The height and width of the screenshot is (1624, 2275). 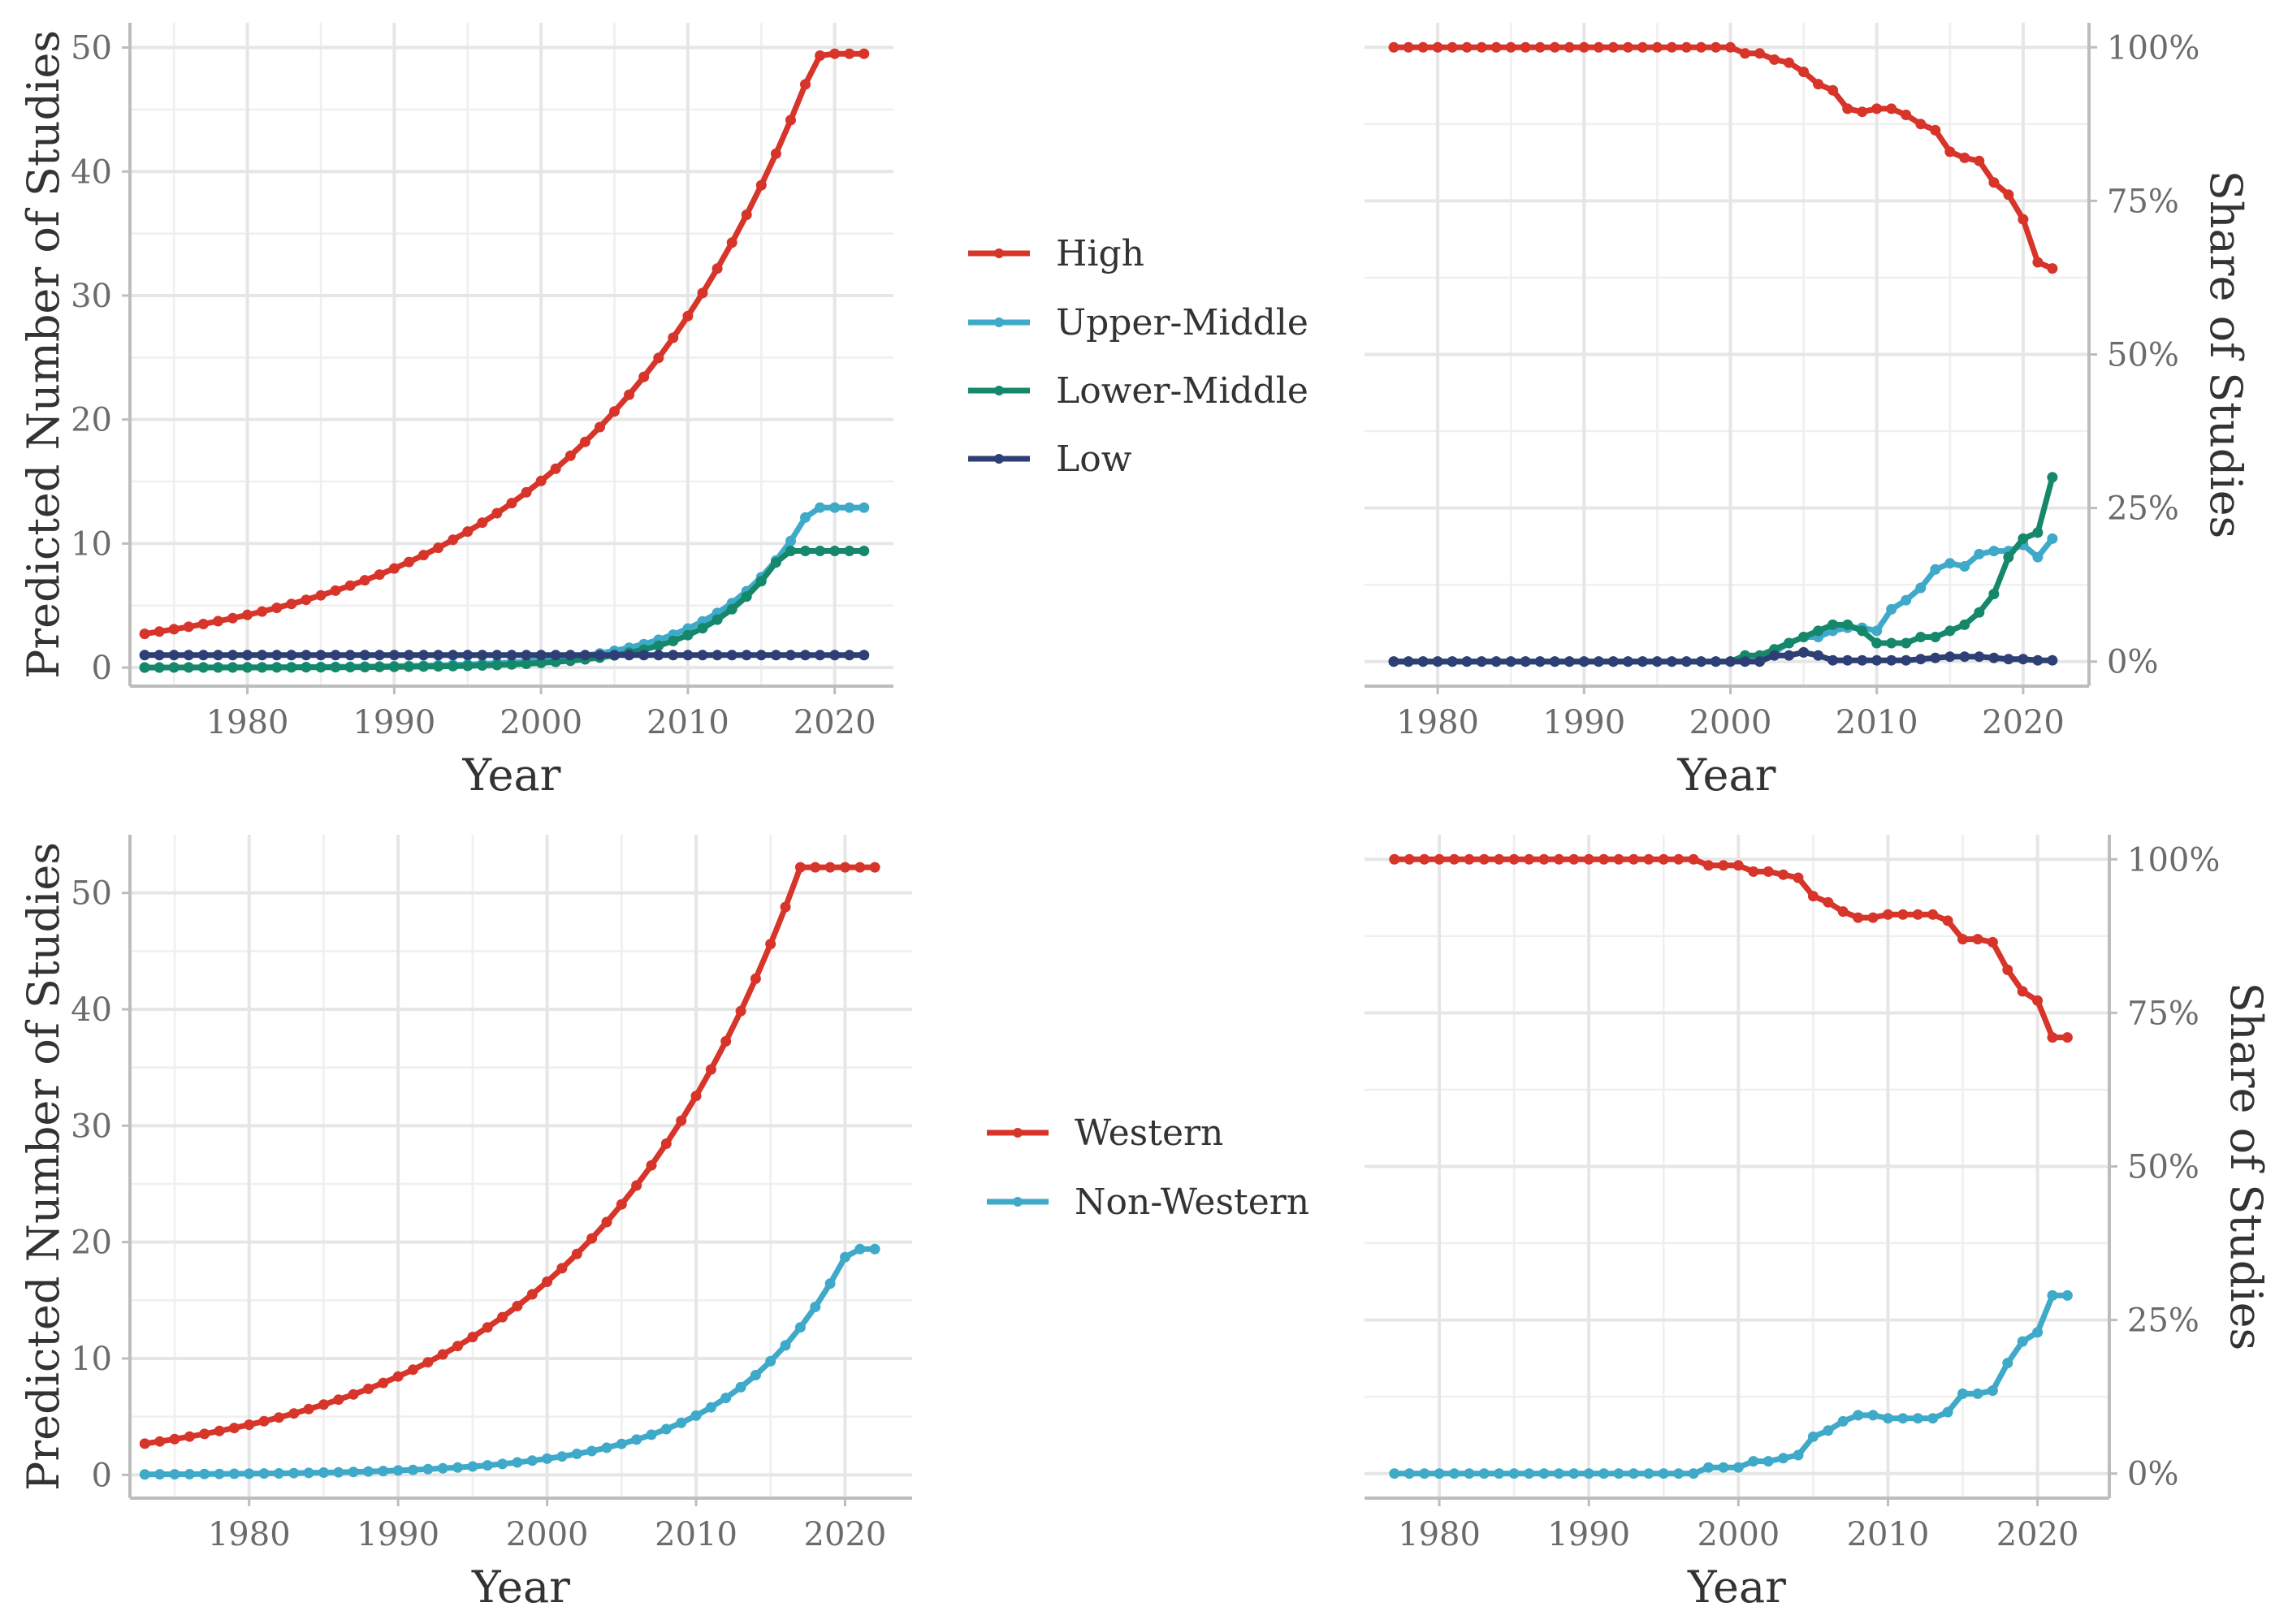 I want to click on series-lower-middle, so click(x=1723, y=570).